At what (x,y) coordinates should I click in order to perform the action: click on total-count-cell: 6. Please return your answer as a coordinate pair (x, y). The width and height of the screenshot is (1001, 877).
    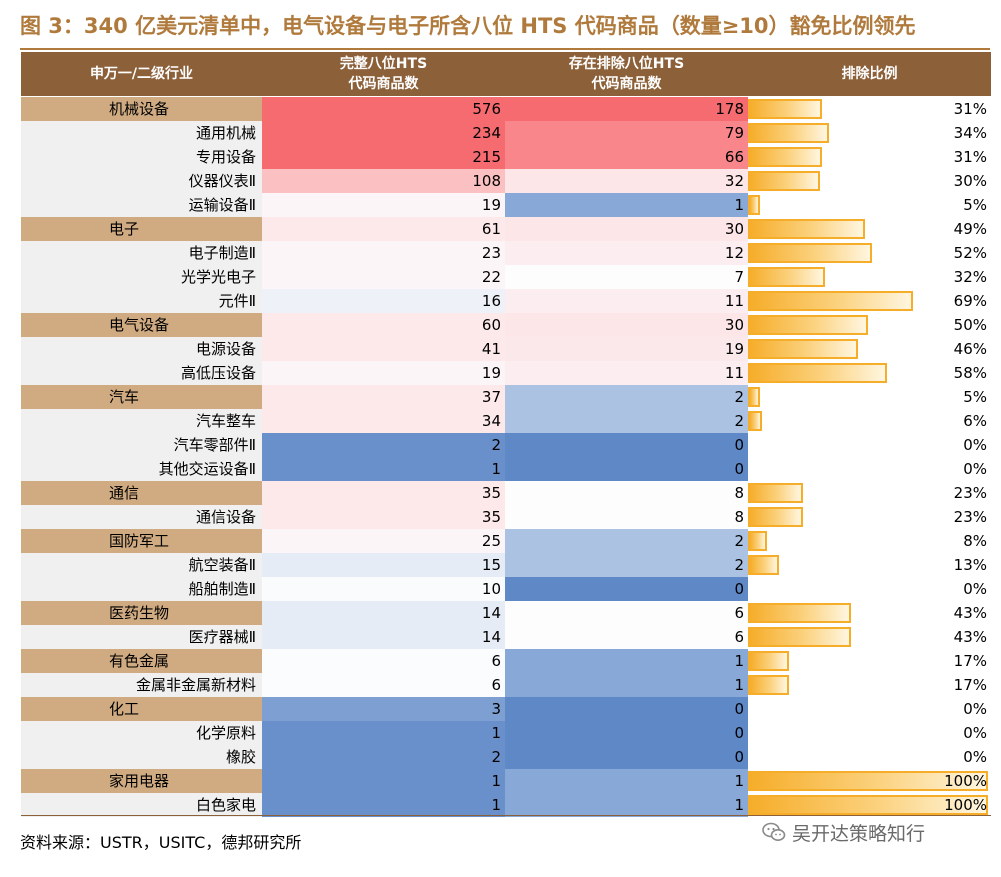
    Looking at the image, I should click on (383, 661).